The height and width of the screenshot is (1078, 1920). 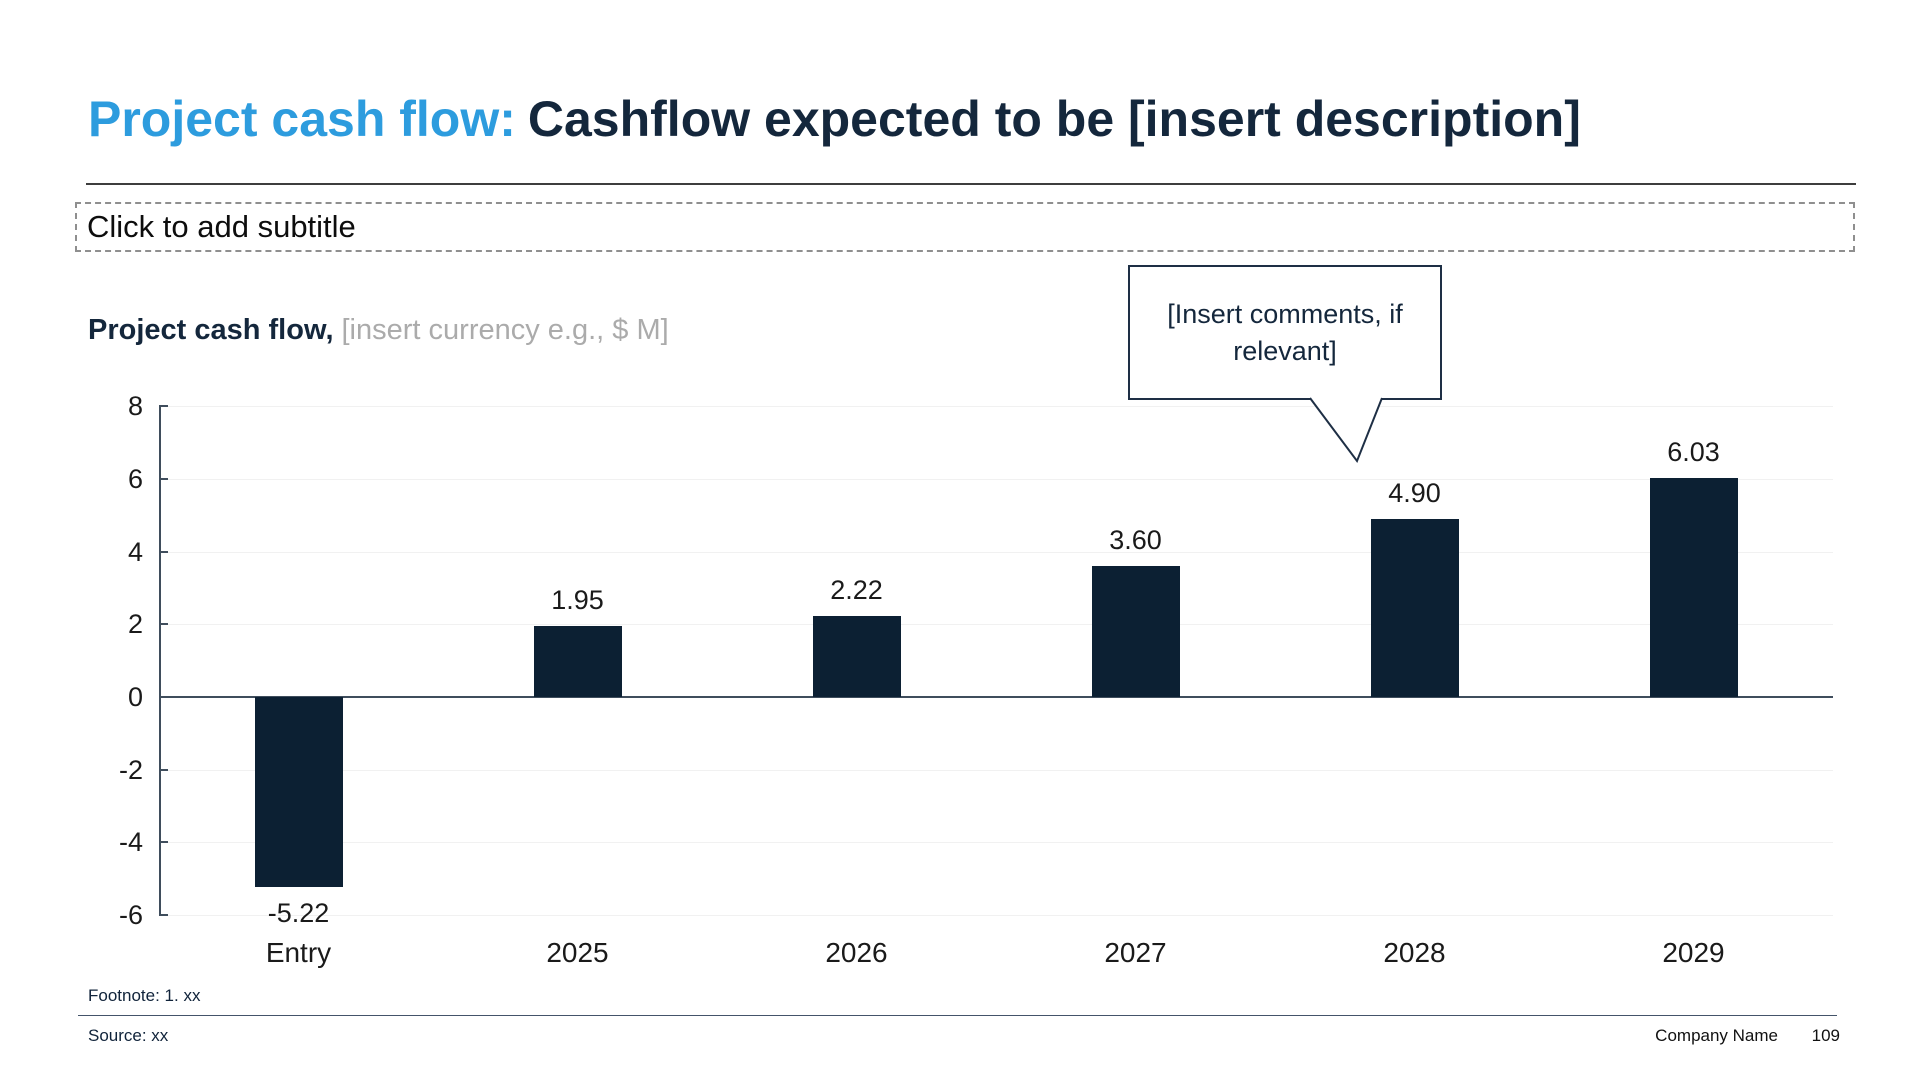 What do you see at coordinates (856, 656) in the screenshot?
I see `bar-2026` at bounding box center [856, 656].